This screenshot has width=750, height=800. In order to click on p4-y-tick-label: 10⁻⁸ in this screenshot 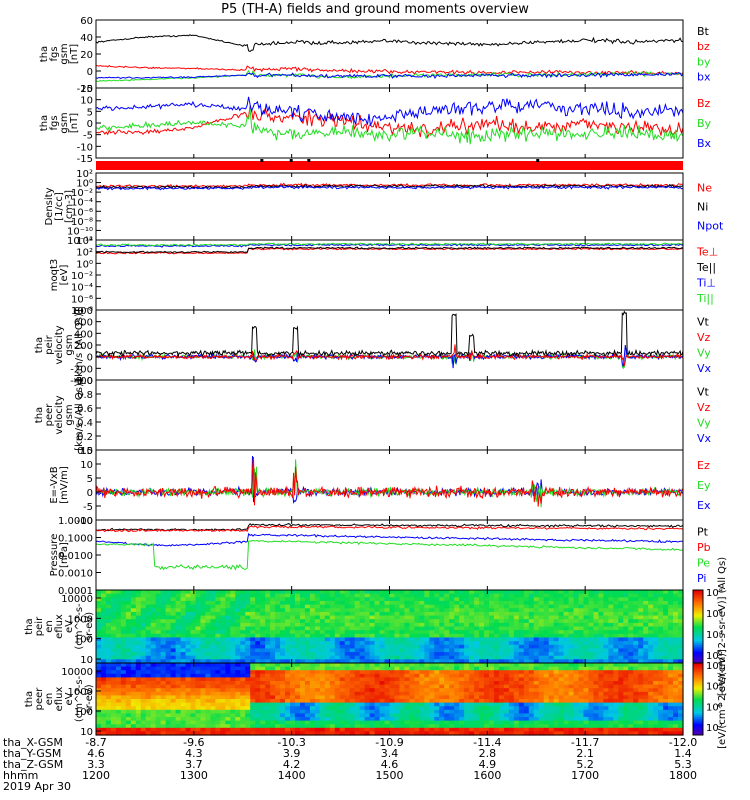, I will do `click(82, 311)`.